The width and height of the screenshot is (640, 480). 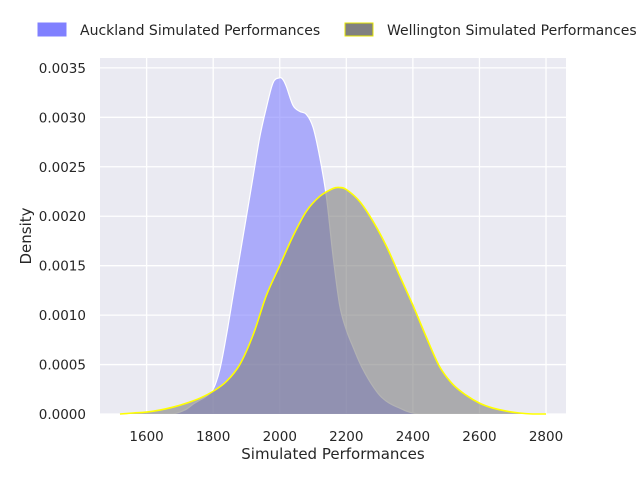 What do you see at coordinates (62, 217) in the screenshot?
I see `y-tick-label: 0.0020` at bounding box center [62, 217].